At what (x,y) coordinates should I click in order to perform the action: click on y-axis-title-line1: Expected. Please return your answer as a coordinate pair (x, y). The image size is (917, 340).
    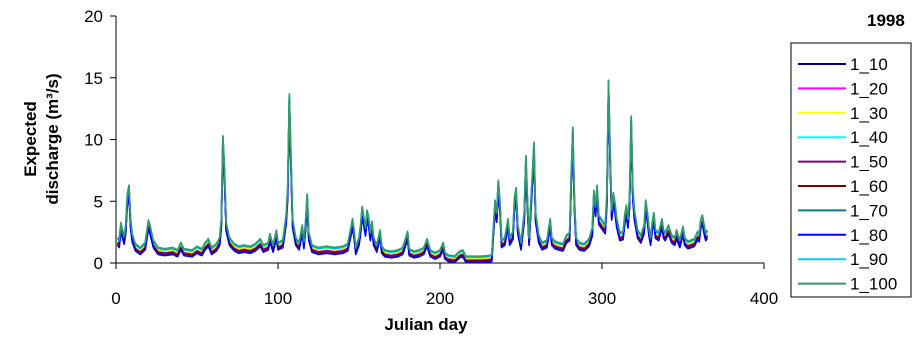
    Looking at the image, I should click on (30, 139).